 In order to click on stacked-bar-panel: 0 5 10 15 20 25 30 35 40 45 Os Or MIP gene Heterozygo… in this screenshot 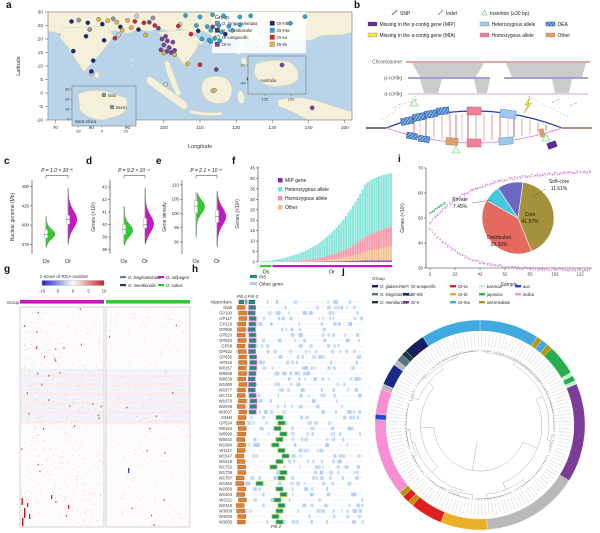, I will do `click(314, 221)`.